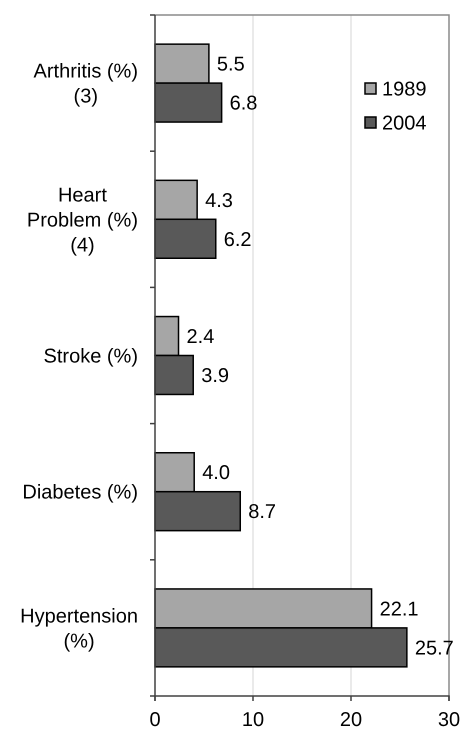 The width and height of the screenshot is (463, 739). What do you see at coordinates (238, 239) in the screenshot?
I see `data-label: 6.2` at bounding box center [238, 239].